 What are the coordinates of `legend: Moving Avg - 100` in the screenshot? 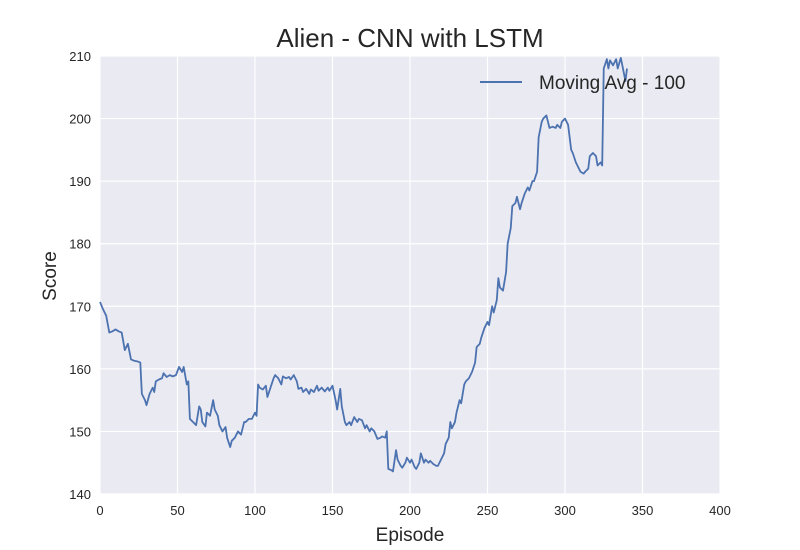 It's located at (582, 83).